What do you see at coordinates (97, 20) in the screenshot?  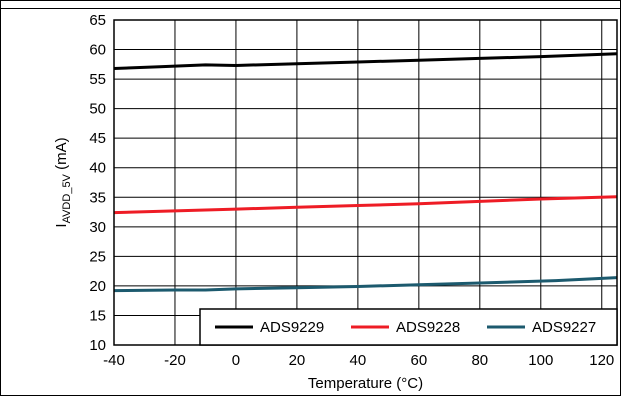 I see `y-tick-label: 65` at bounding box center [97, 20].